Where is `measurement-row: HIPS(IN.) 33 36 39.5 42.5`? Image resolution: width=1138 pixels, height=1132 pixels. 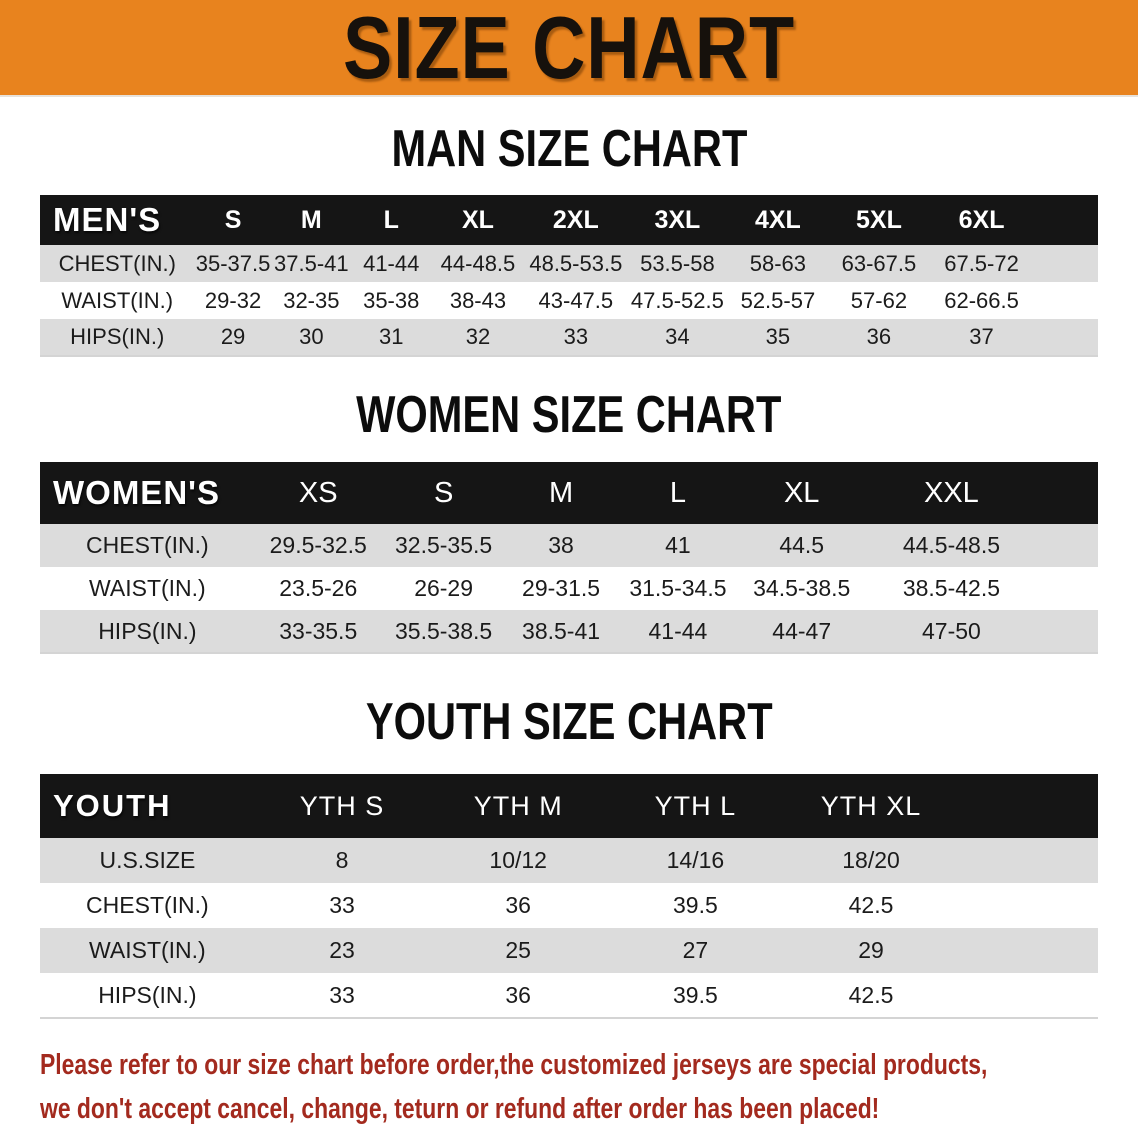 measurement-row: HIPS(IN.) 33 36 39.5 42.5 is located at coordinates (569, 995).